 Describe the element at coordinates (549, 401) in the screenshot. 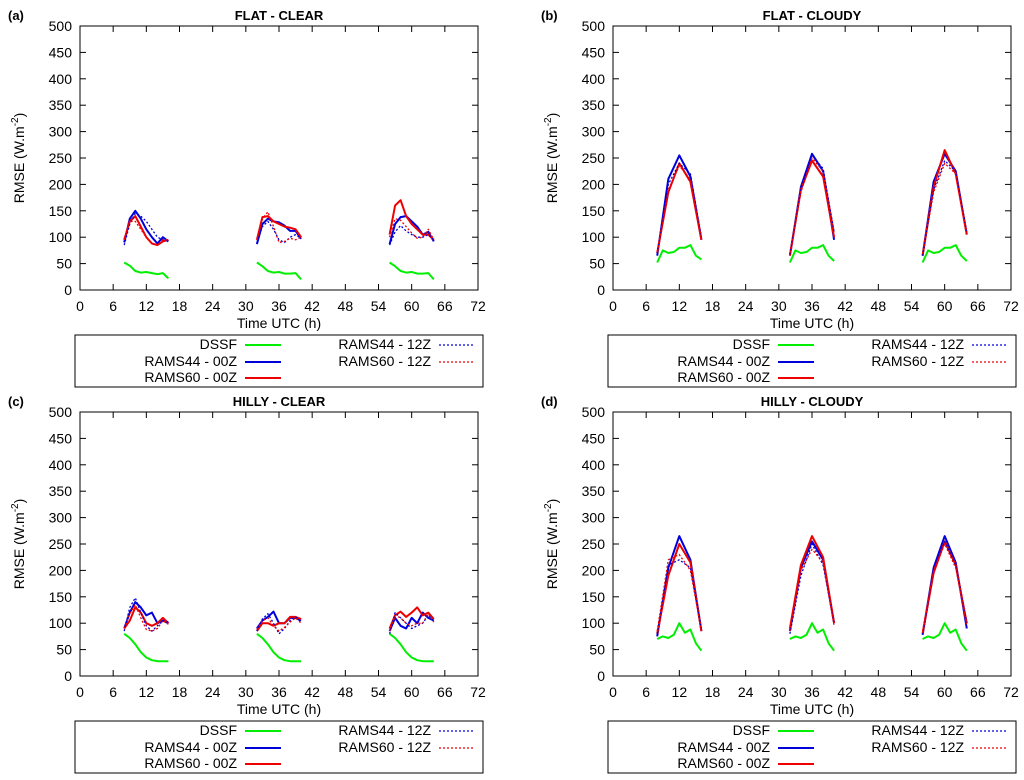

I see `panel-label: (d)` at that location.